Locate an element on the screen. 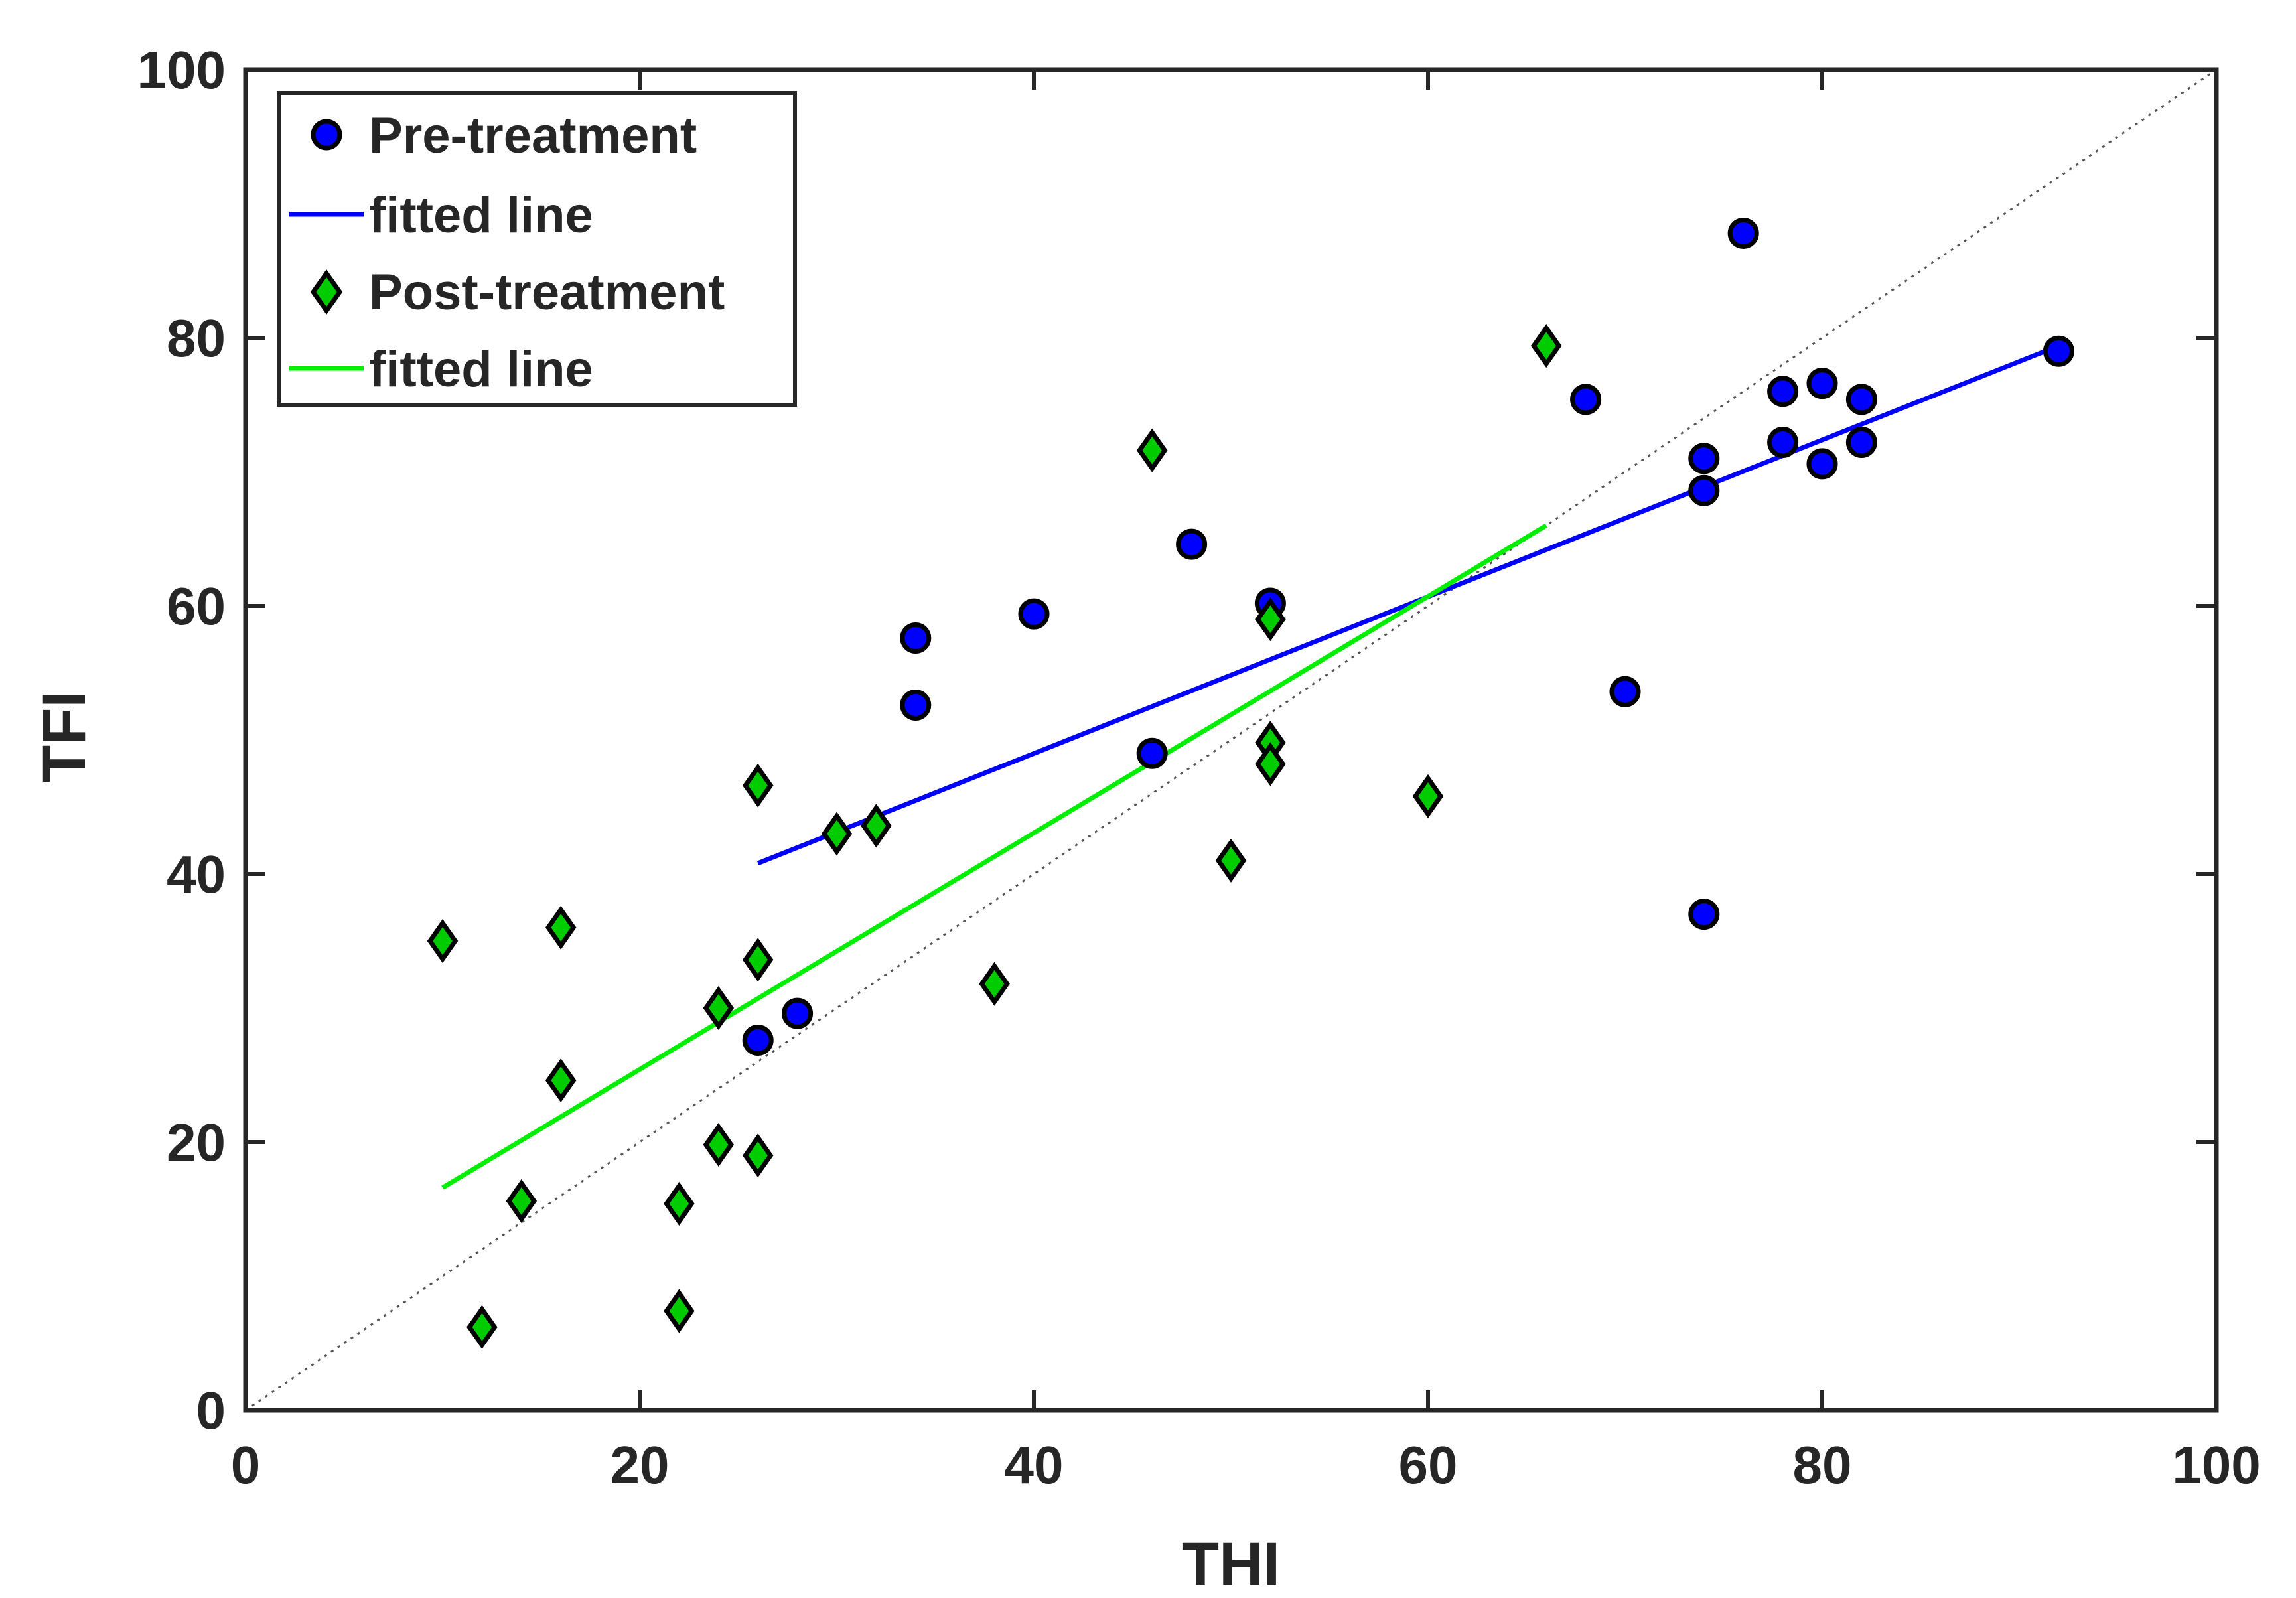 The width and height of the screenshot is (2296, 1598). legend-entry-post-treatment: Post-treatment is located at coordinates (517, 292).